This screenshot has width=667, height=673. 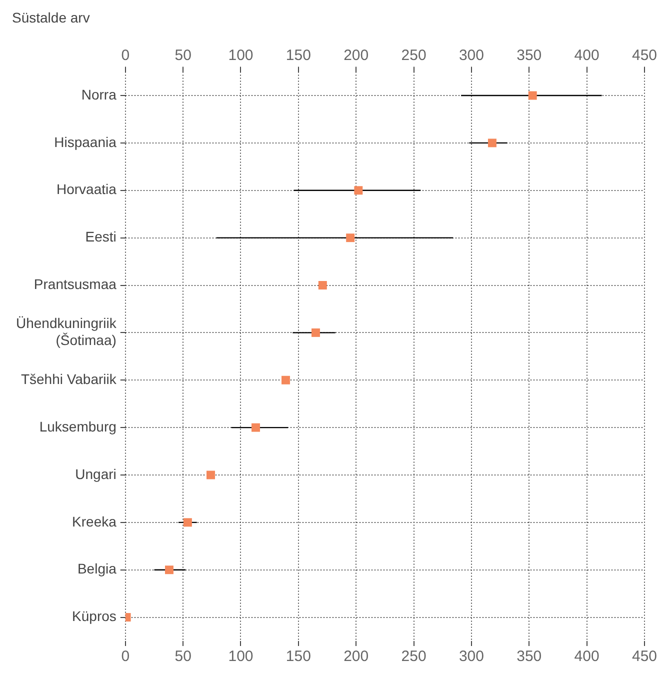 What do you see at coordinates (298, 55) in the screenshot?
I see `x2-tick-label: 150` at bounding box center [298, 55].